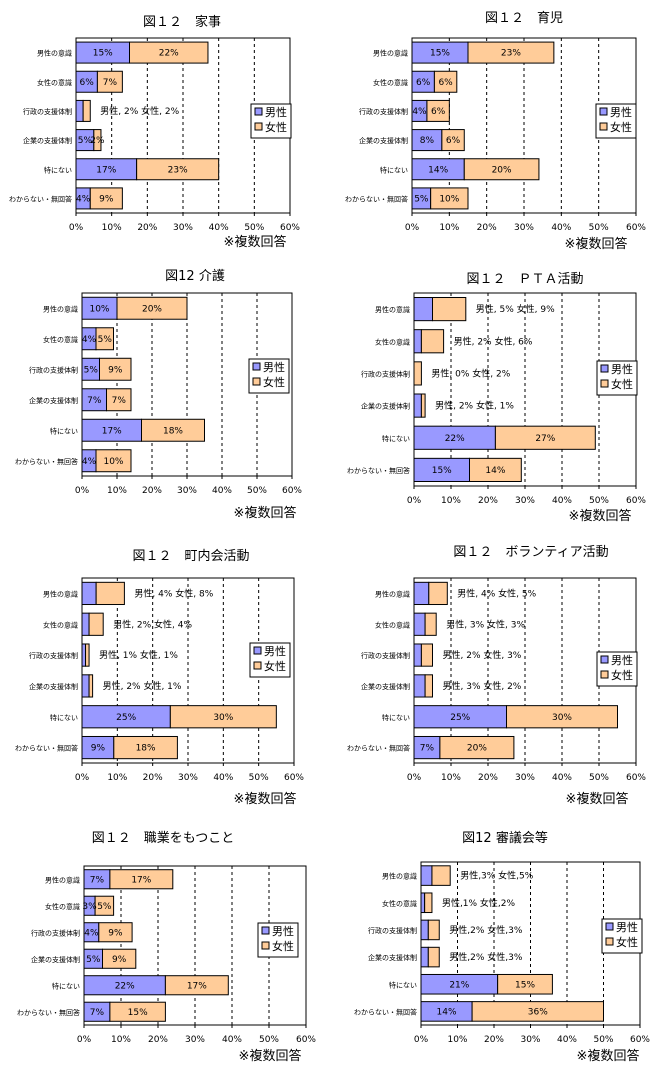 This screenshot has height=1080, width=667. Describe the element at coordinates (486, 930) in the screenshot. I see `annotation-label: 男性,2% 女性,3%` at that location.